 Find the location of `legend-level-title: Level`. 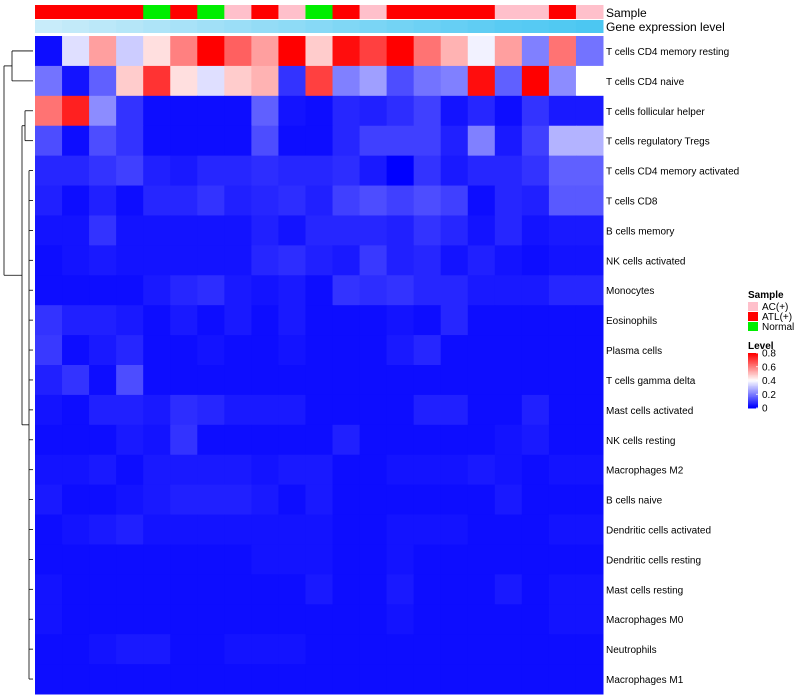

legend-level-title: Level is located at coordinates (761, 346).